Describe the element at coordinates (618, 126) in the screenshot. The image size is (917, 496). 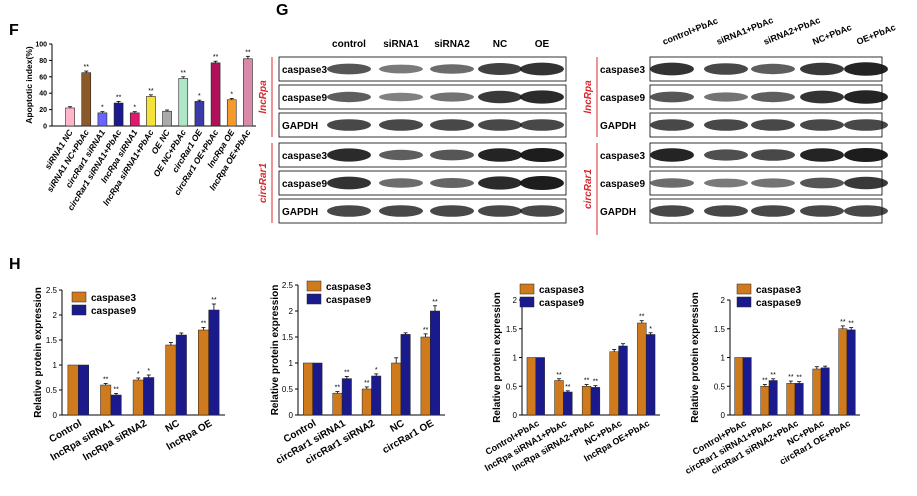
I see `blot-right-top-row-label: GAPDH` at that location.